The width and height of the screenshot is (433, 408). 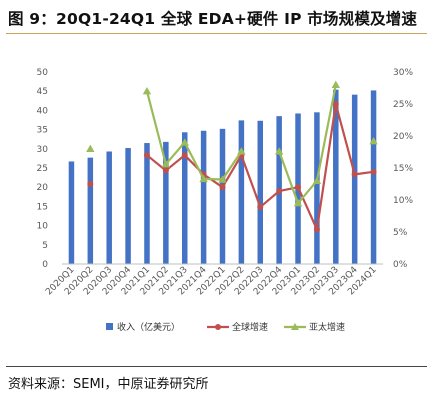 What do you see at coordinates (108, 384) in the screenshot?
I see `source-note: 资料来源：SEMI，中原证券研究所` at bounding box center [108, 384].